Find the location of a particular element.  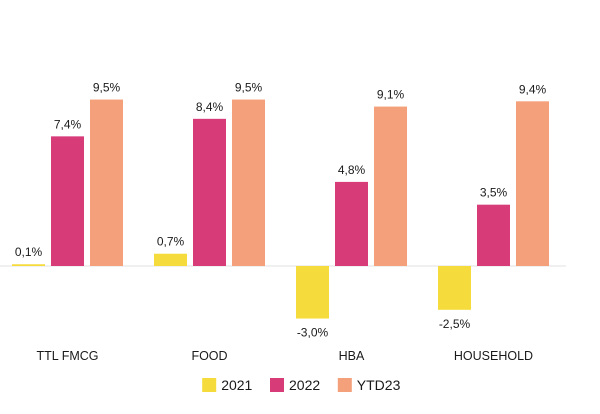

bar-ytd23-household is located at coordinates (532, 183).